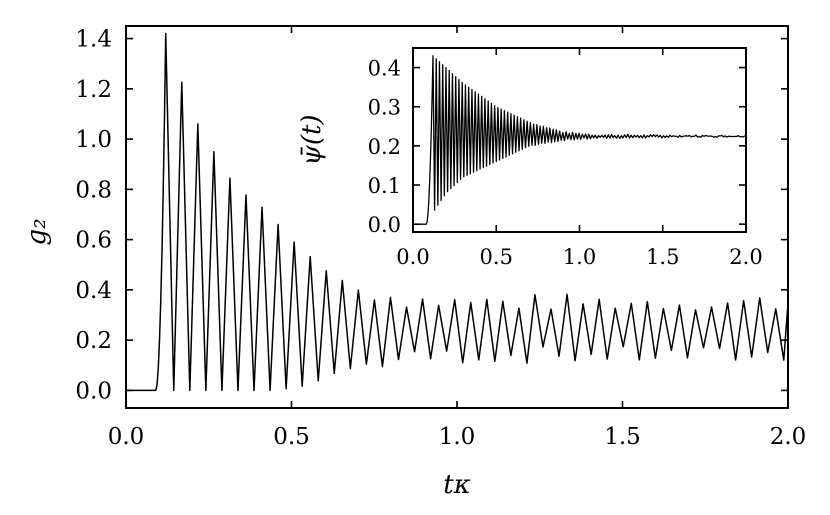  Describe the element at coordinates (496, 257) in the screenshot. I see `inset-x-tick-label: 0.5` at that location.